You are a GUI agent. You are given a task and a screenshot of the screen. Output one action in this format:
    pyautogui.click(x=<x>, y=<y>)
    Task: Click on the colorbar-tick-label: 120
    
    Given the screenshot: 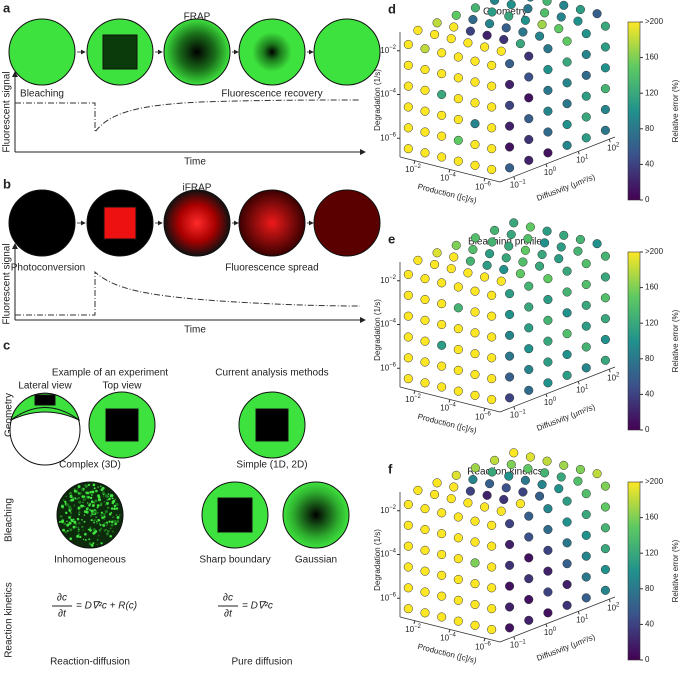 What is the action you would take?
    pyautogui.click(x=652, y=92)
    